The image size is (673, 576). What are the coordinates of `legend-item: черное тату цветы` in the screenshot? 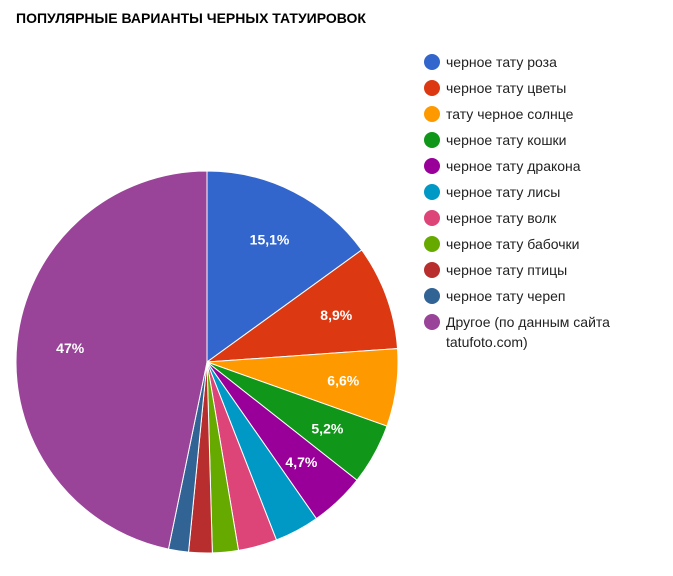 It's located at (546, 91).